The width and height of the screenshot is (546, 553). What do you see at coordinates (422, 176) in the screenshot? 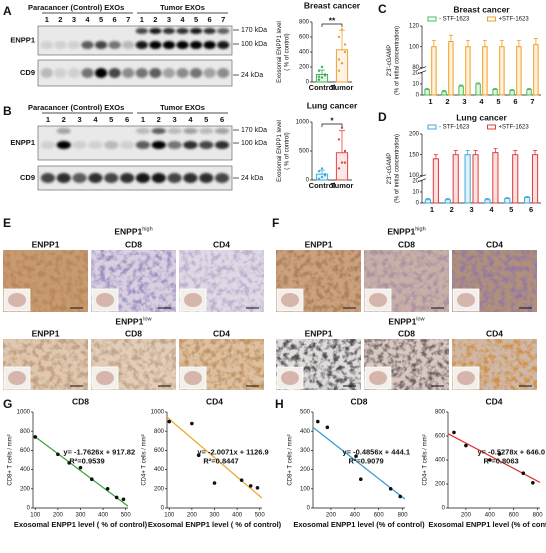
I see `axis-break` at bounding box center [422, 176].